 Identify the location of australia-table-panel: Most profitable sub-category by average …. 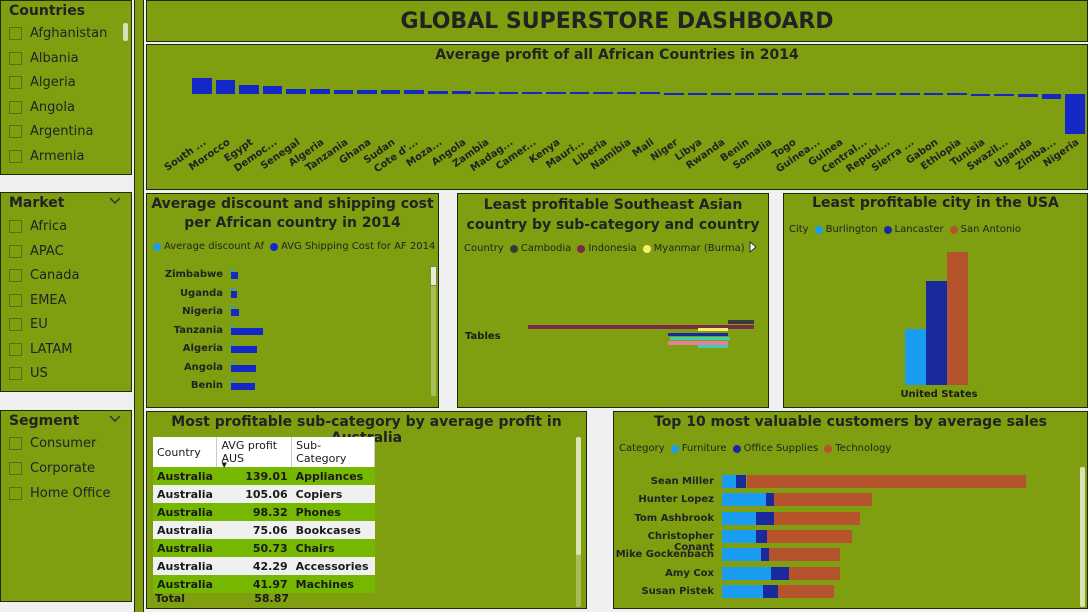
(366, 510).